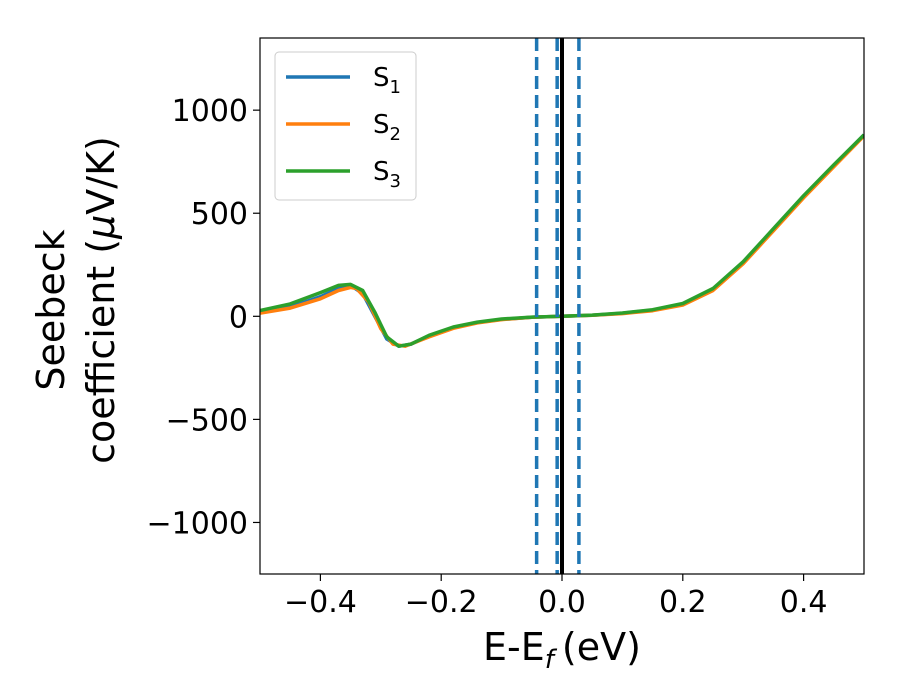 This screenshot has width=900, height=700. What do you see at coordinates (441, 602) in the screenshot?
I see `x-tick-label: −0.2` at bounding box center [441, 602].